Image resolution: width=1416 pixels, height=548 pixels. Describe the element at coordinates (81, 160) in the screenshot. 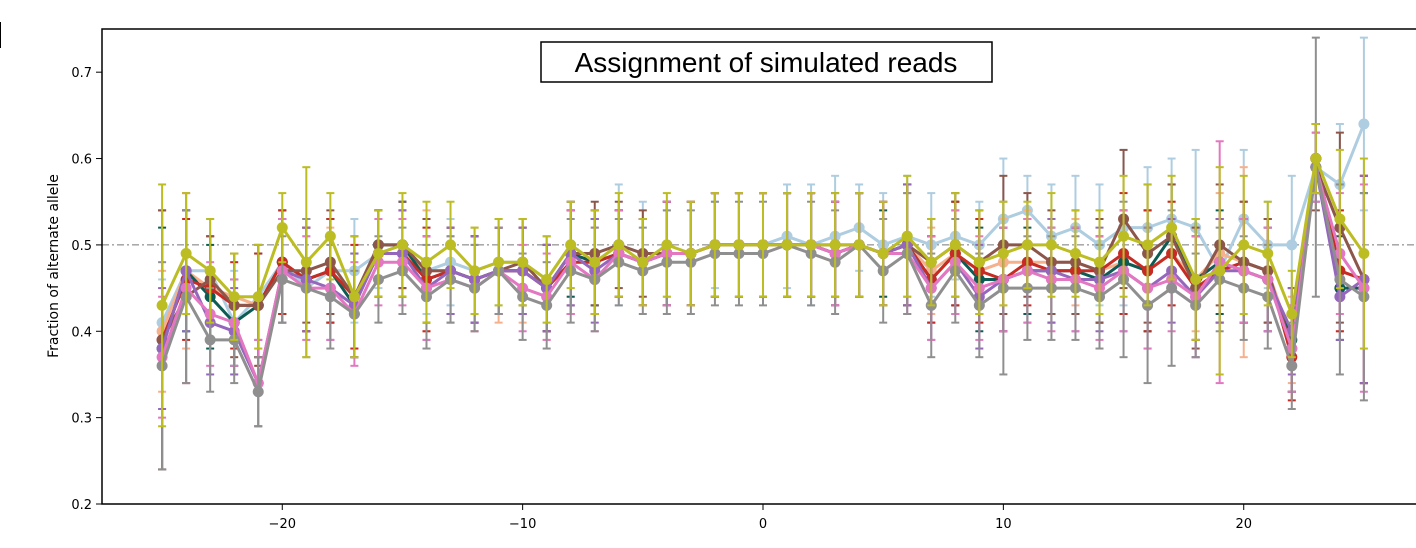

I see `y-tick-label: 0.6` at that location.